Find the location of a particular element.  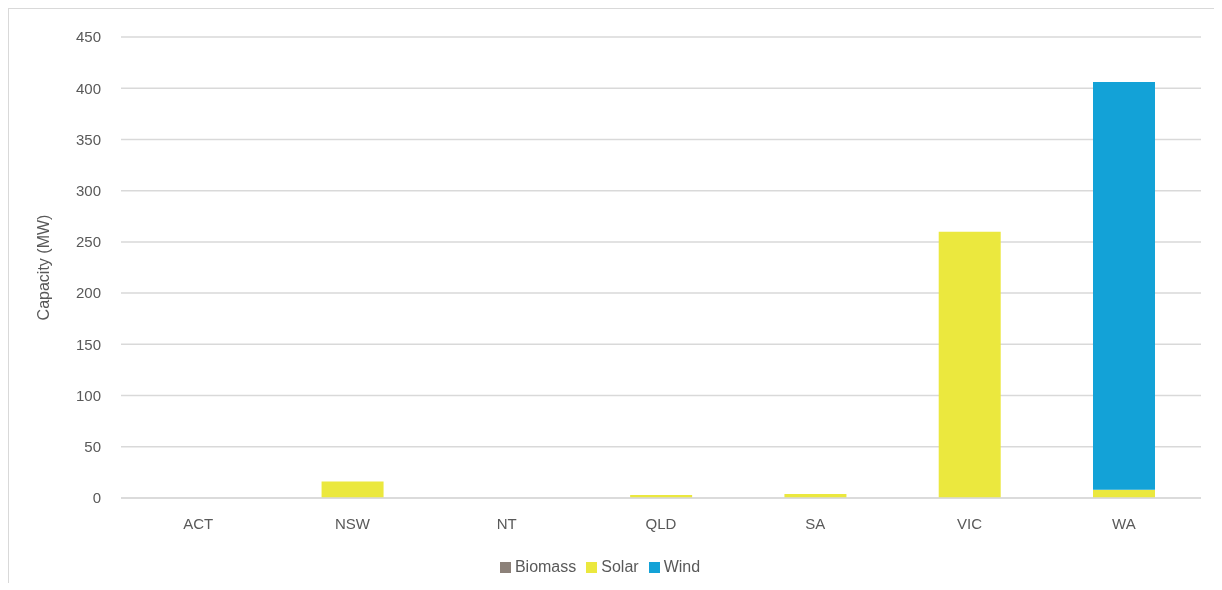

x-tick-label: SA is located at coordinates (815, 523).